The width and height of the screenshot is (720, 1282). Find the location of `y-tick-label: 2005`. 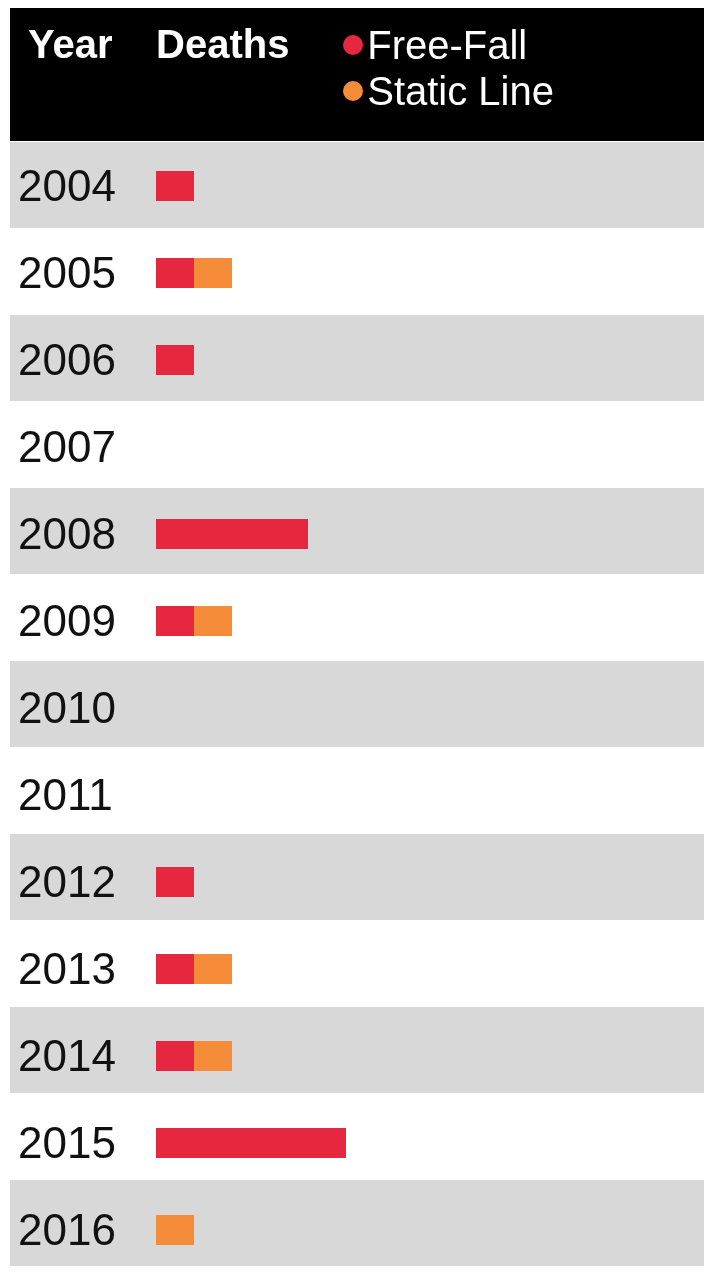

y-tick-label: 2005 is located at coordinates (67, 272).